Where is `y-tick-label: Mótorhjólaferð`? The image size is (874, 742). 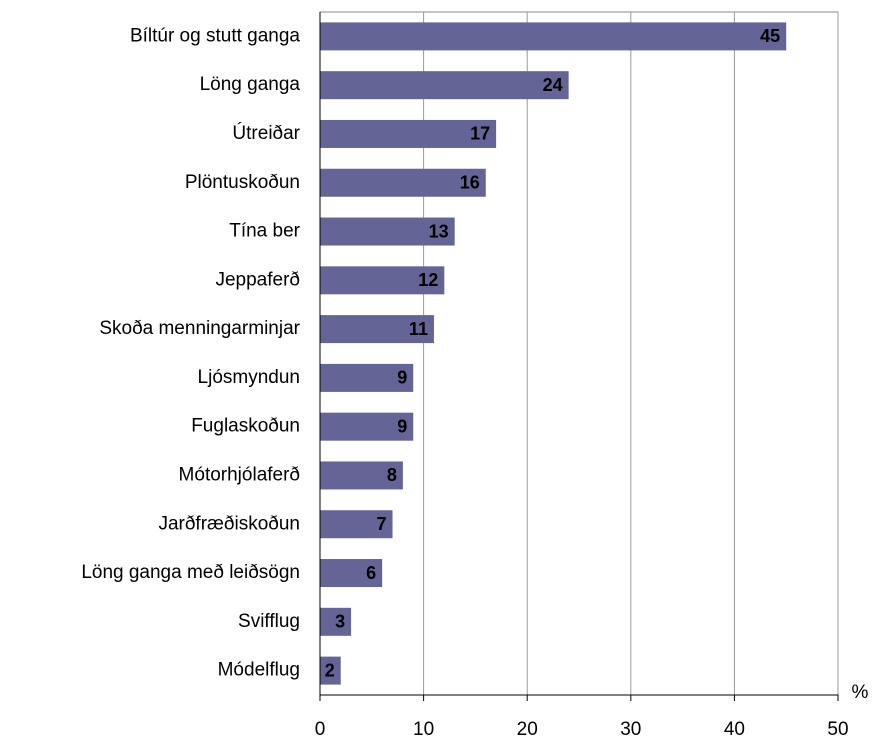 y-tick-label: Mótorhjólaferð is located at coordinates (239, 474).